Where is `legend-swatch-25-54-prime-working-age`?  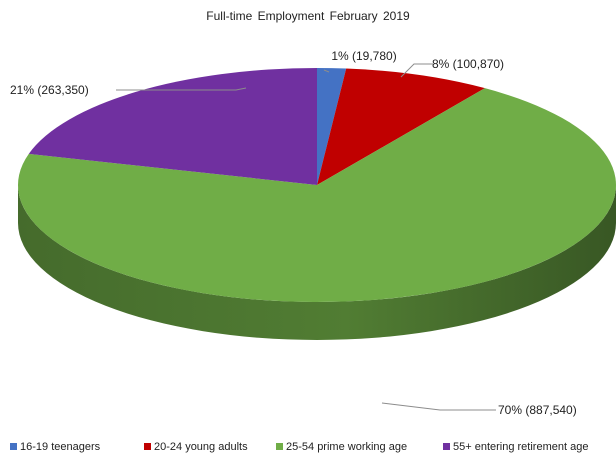 legend-swatch-25-54-prime-working-age is located at coordinates (279, 446).